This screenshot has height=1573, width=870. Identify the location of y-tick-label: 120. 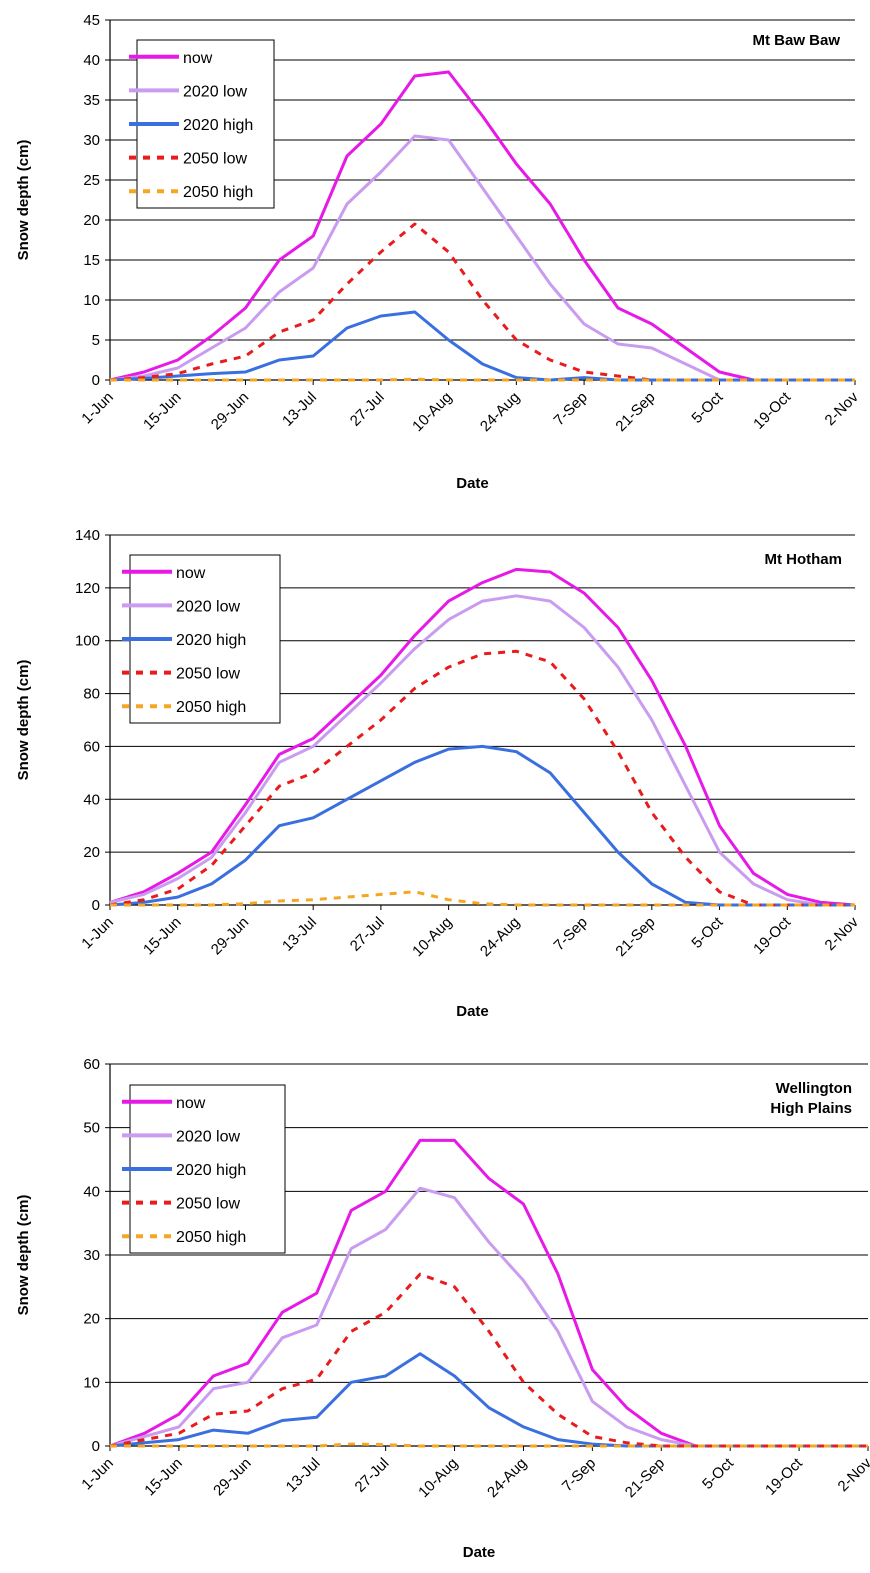
(87, 588).